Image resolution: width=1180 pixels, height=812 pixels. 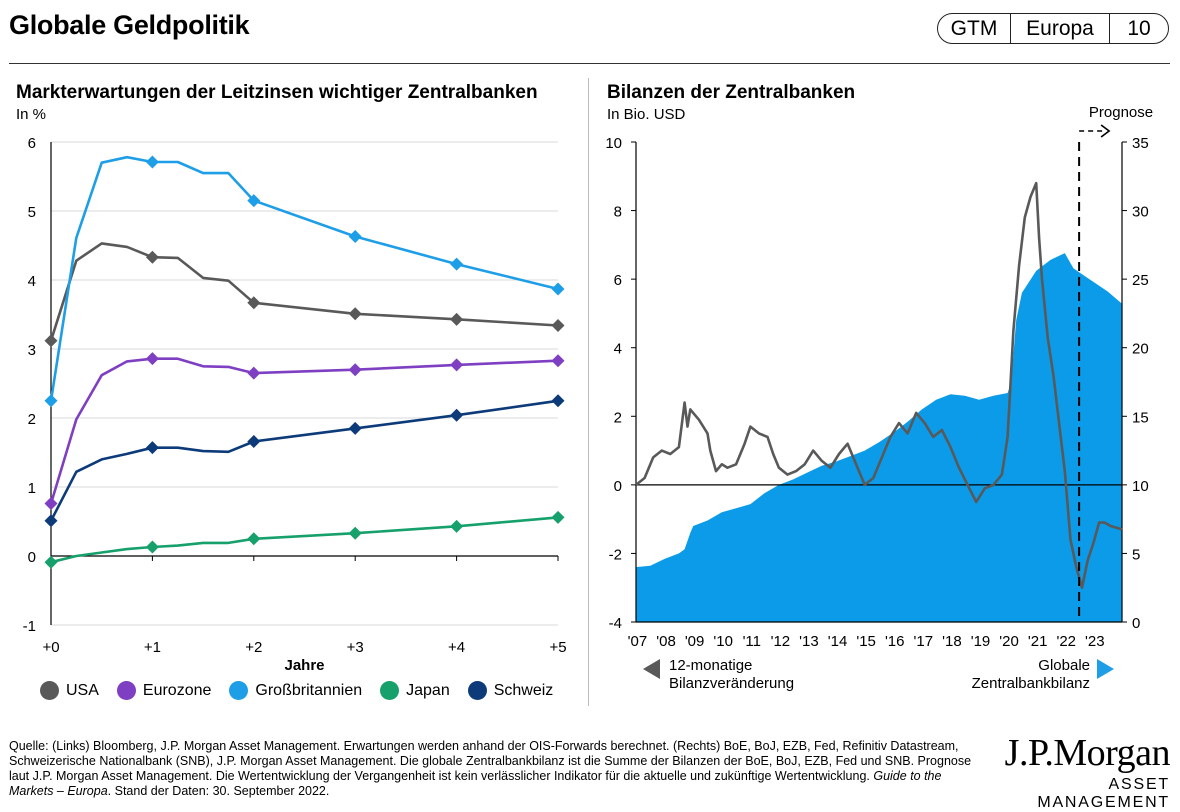 What do you see at coordinates (523, 690) in the screenshot?
I see `legend-label: Schweiz` at bounding box center [523, 690].